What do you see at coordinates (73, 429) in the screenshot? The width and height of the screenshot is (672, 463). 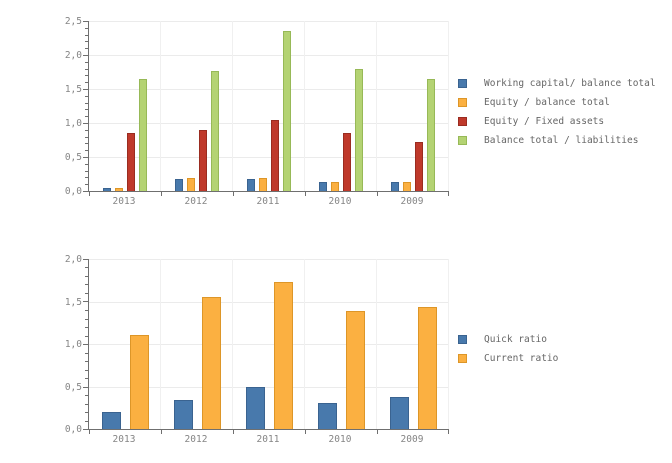 I see `y-axis-label: 0,0` at bounding box center [73, 429].